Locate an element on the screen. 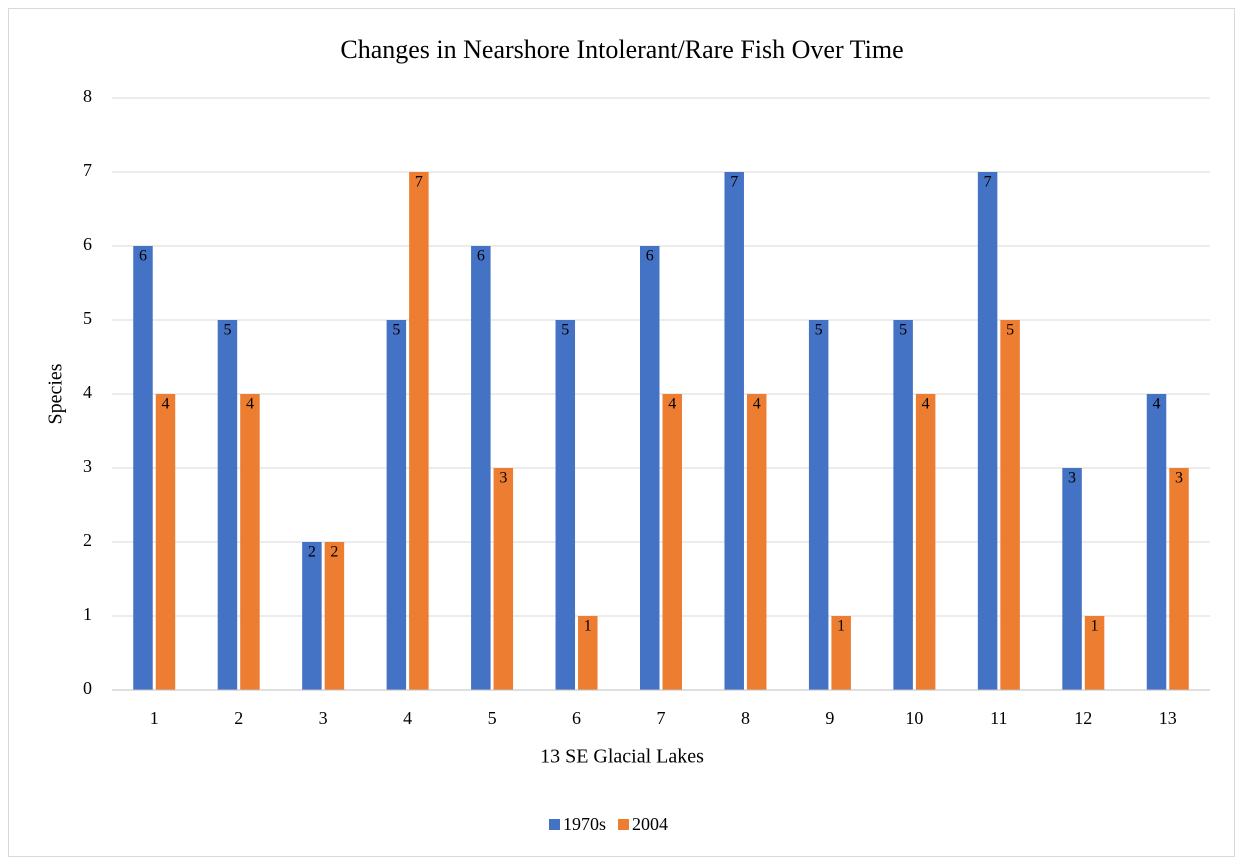 This screenshot has width=1236, height=858. y-tick-label: 4 is located at coordinates (87, 392).